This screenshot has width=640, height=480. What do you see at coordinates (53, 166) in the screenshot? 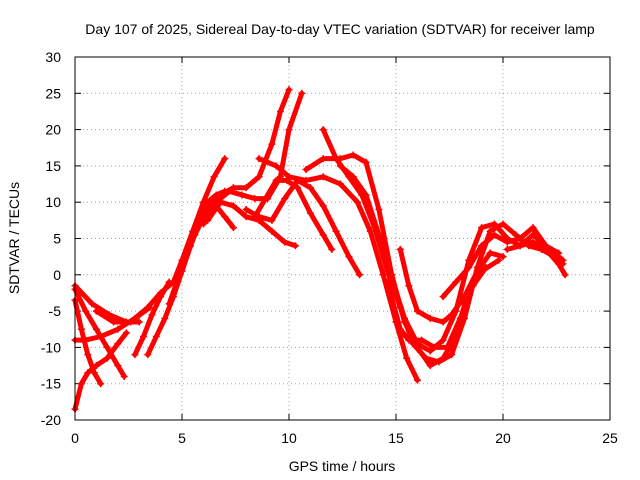
I see `y-tick-label: 15` at bounding box center [53, 166].